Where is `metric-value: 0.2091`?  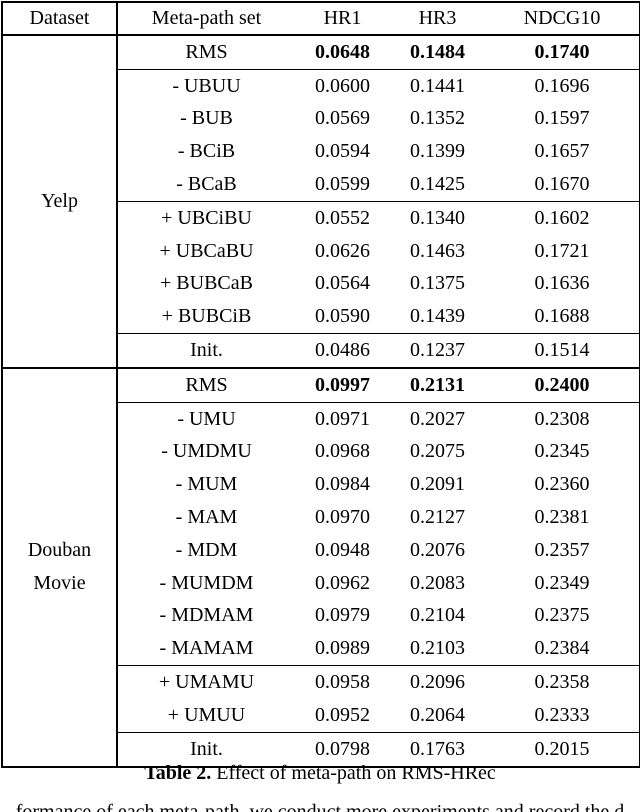 metric-value: 0.2091 is located at coordinates (437, 484).